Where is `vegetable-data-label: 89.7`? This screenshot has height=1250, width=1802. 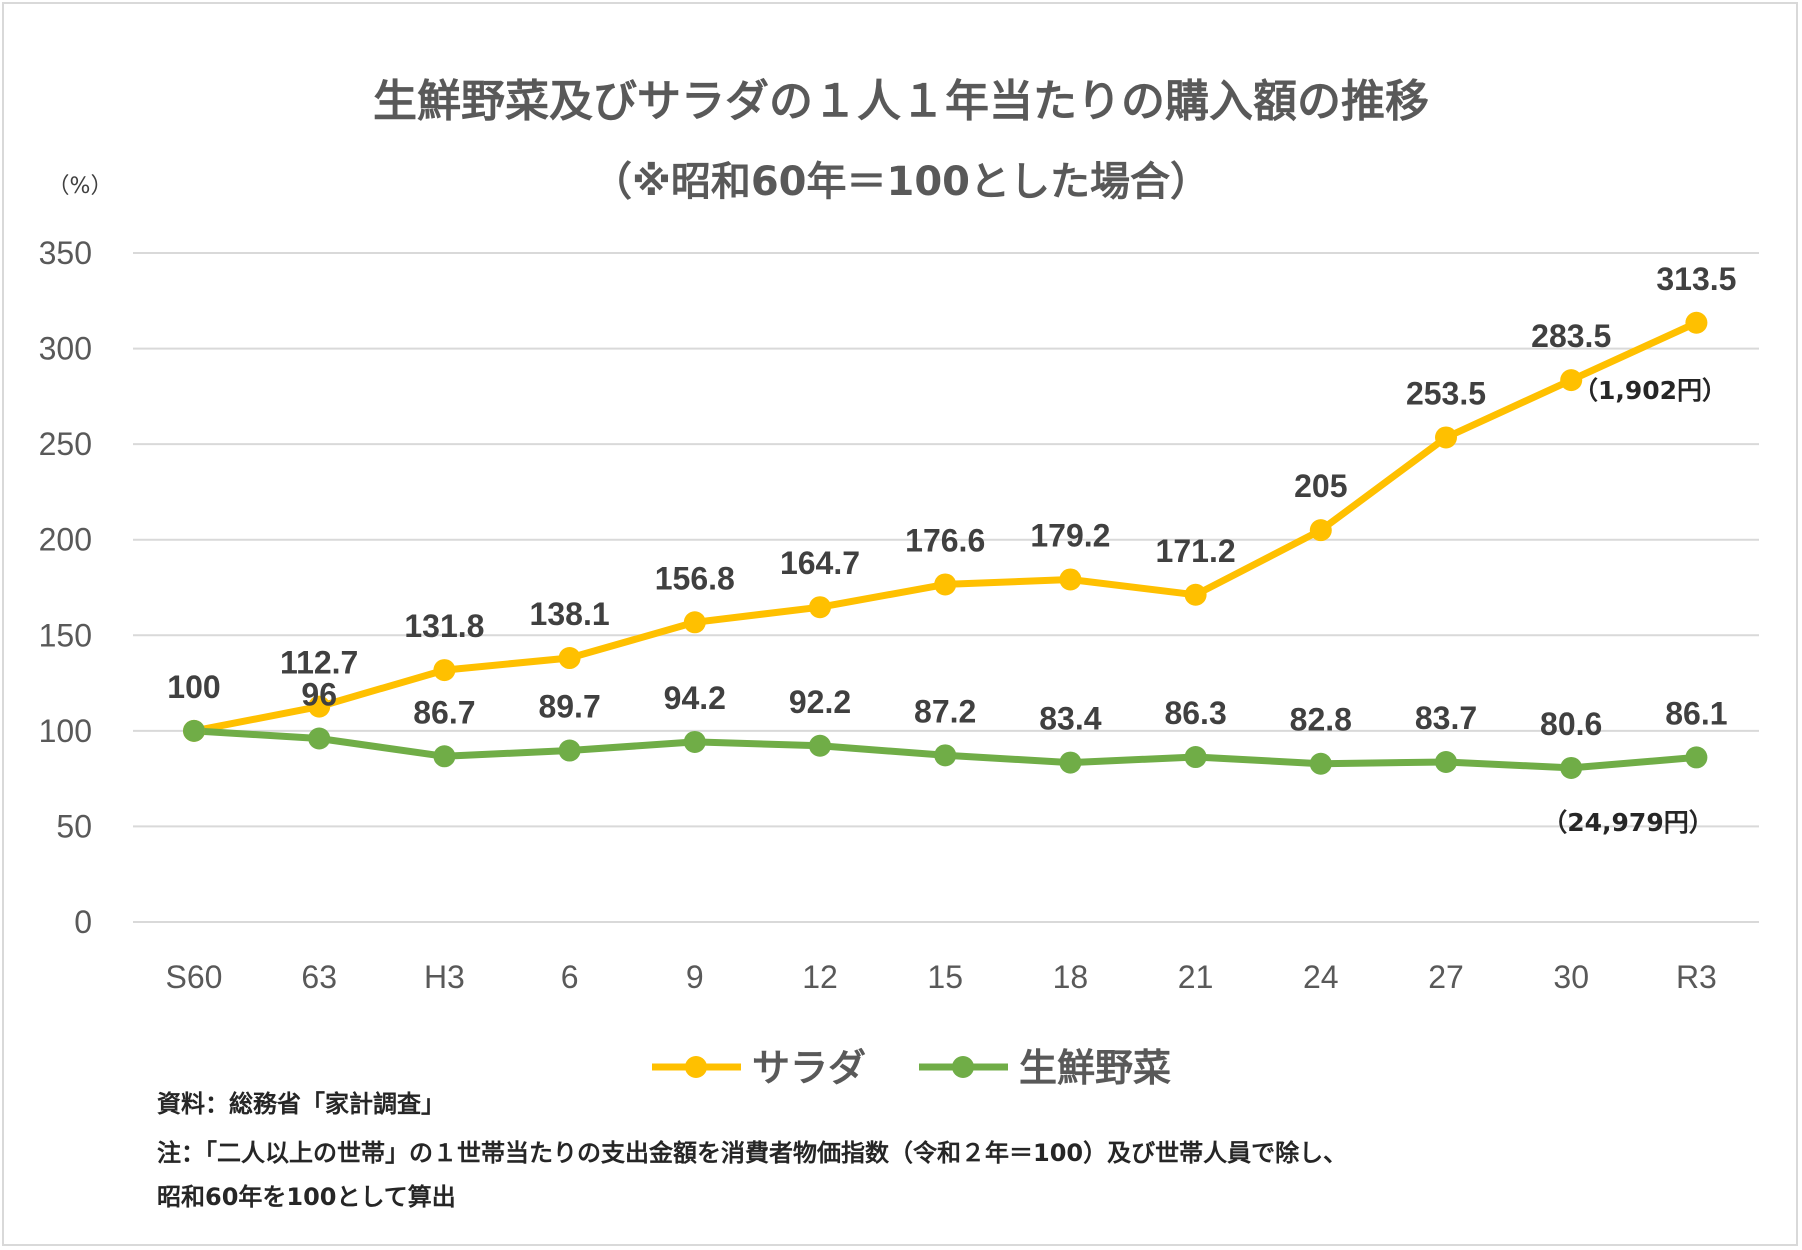
vegetable-data-label: 89.7 is located at coordinates (569, 707).